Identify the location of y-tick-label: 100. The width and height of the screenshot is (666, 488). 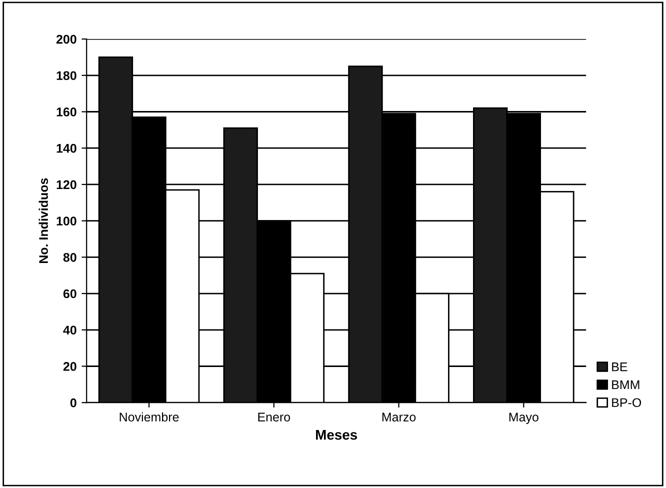
(66, 221).